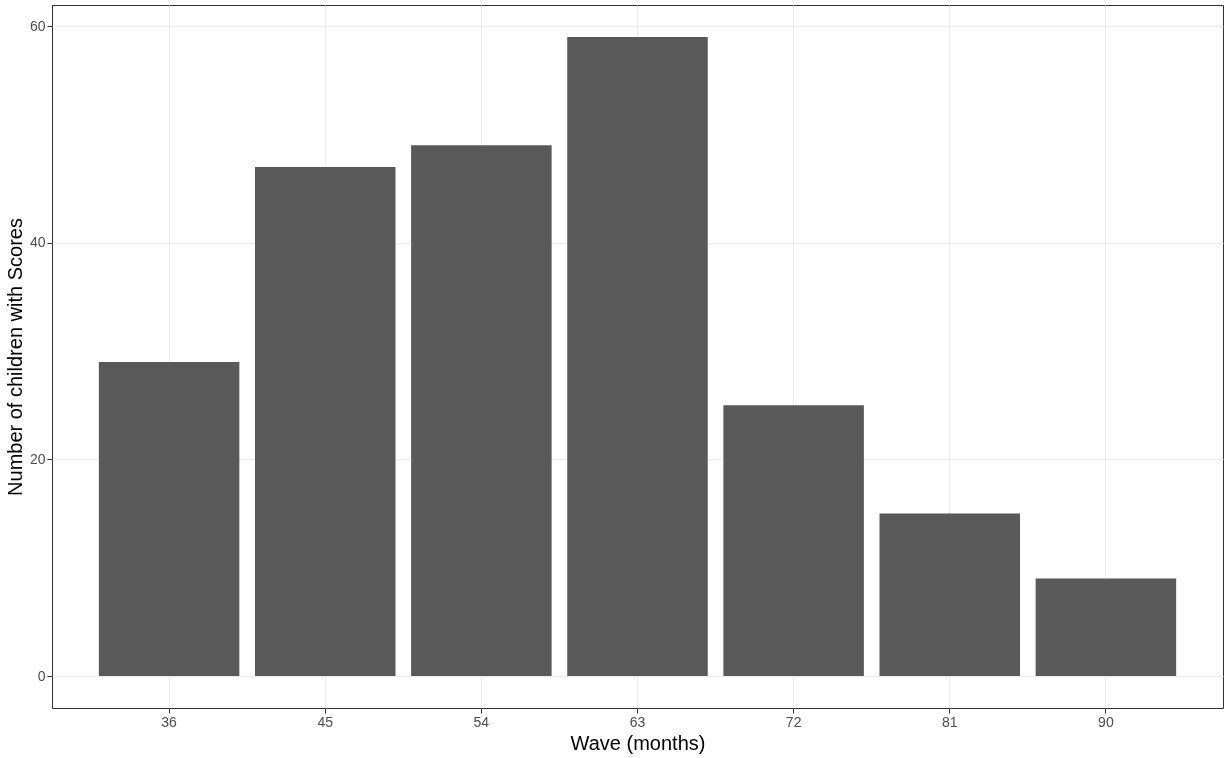 The height and width of the screenshot is (758, 1228). What do you see at coordinates (14, 357) in the screenshot?
I see `y-axis-title: Number of children with Scores` at bounding box center [14, 357].